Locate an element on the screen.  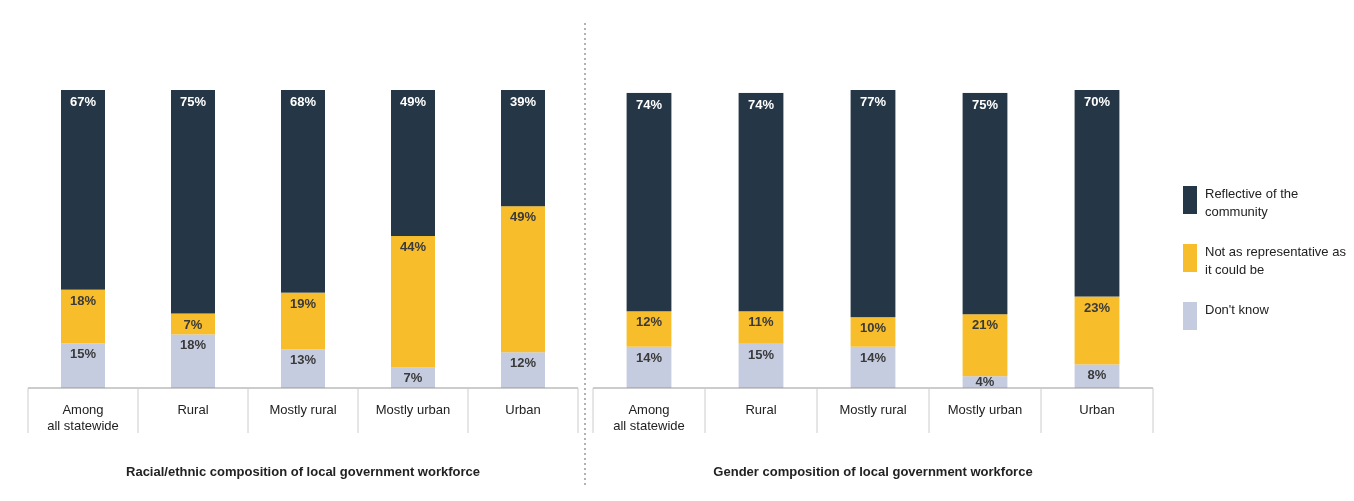
data-label: 10% is located at coordinates (873, 328).